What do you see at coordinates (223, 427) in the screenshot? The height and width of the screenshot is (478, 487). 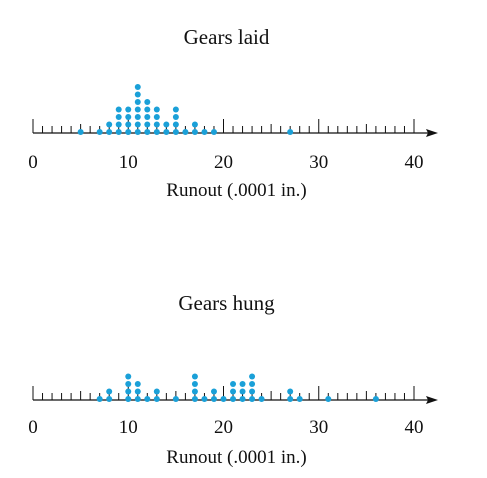 I see `gears-hung-tick-label: 20` at bounding box center [223, 427].